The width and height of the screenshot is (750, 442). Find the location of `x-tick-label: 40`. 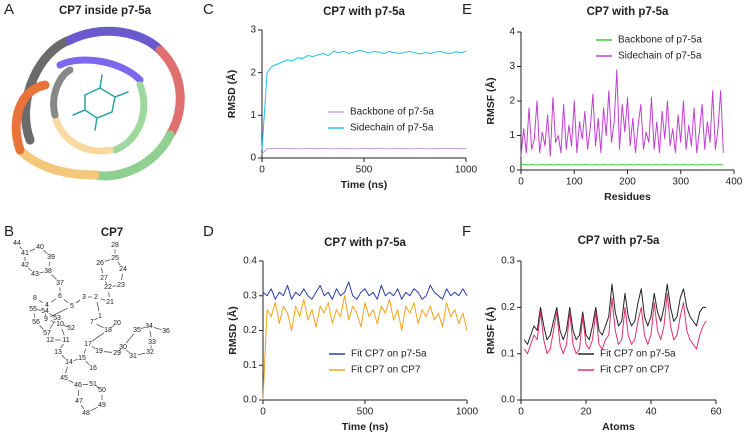

x-tick-label: 40 is located at coordinates (651, 412).